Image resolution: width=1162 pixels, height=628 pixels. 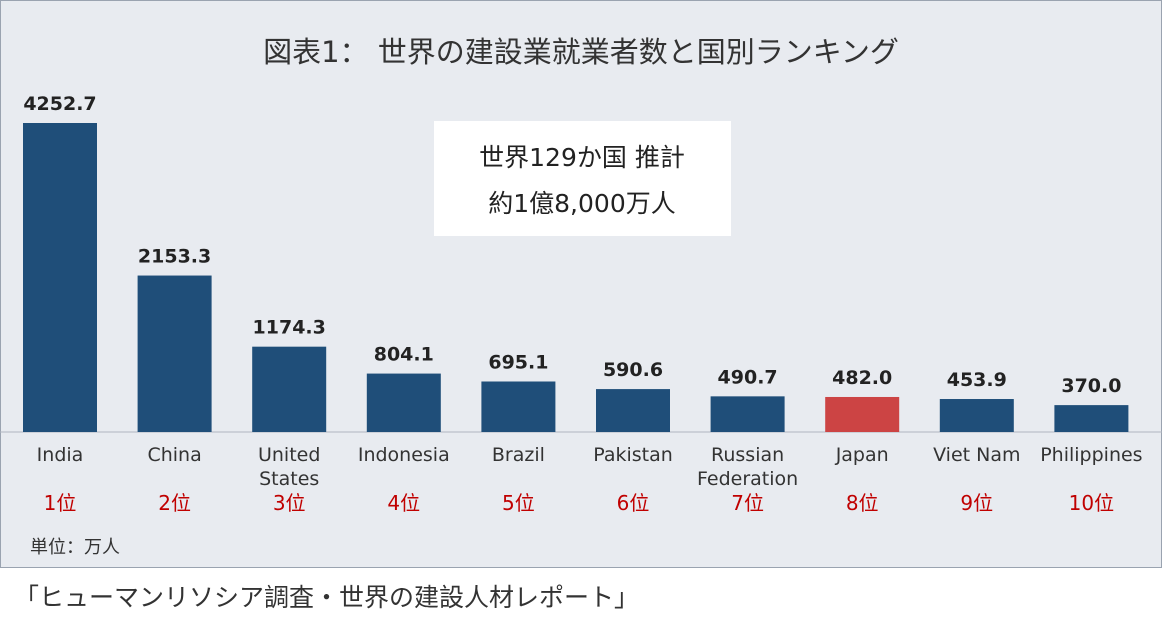 I want to click on x-tick-label-8: Viet Nam, so click(x=976, y=455).